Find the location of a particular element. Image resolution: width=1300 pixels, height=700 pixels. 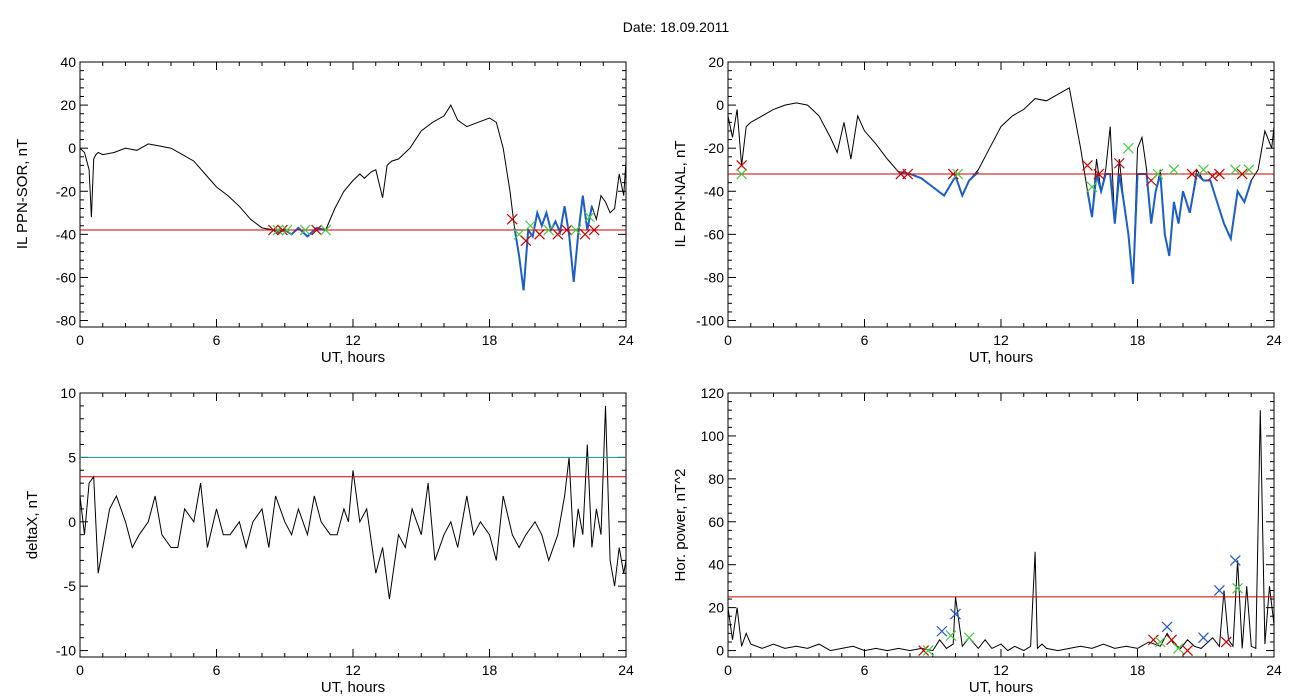

y-tick-label: 80 is located at coordinates (716, 479).